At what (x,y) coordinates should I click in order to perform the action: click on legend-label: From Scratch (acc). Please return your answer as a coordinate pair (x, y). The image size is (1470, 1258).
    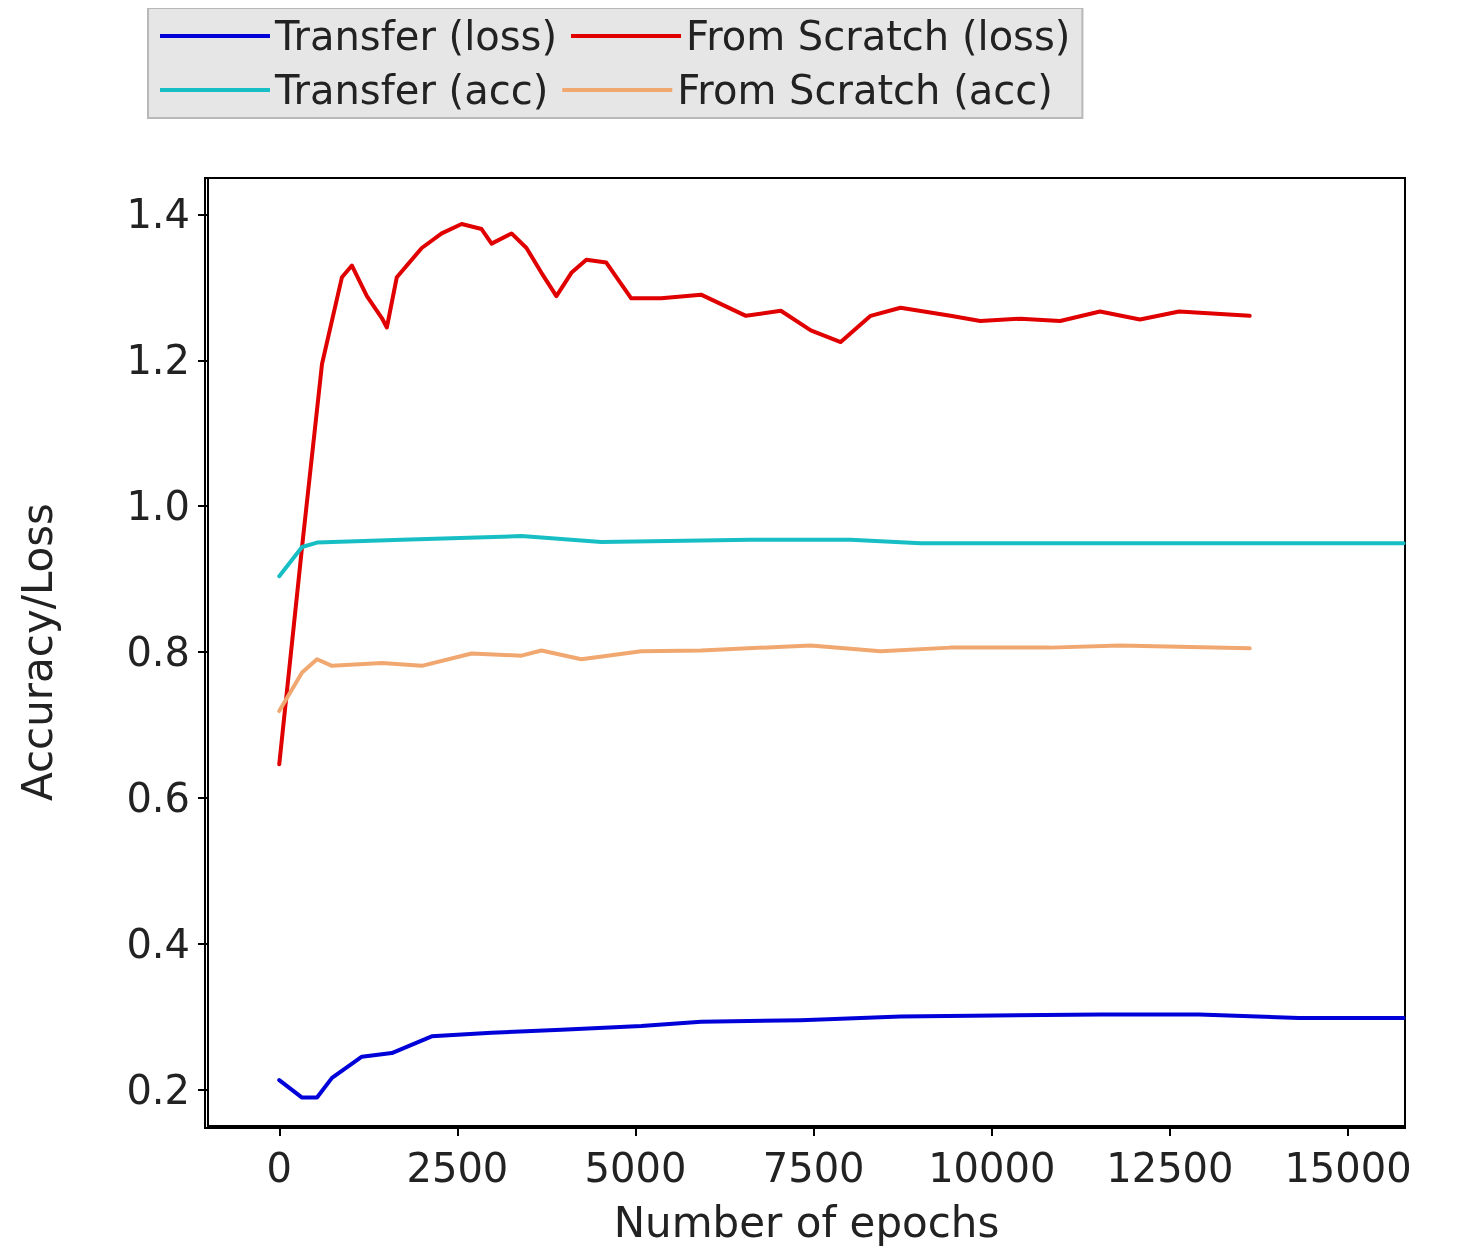
    Looking at the image, I should click on (865, 90).